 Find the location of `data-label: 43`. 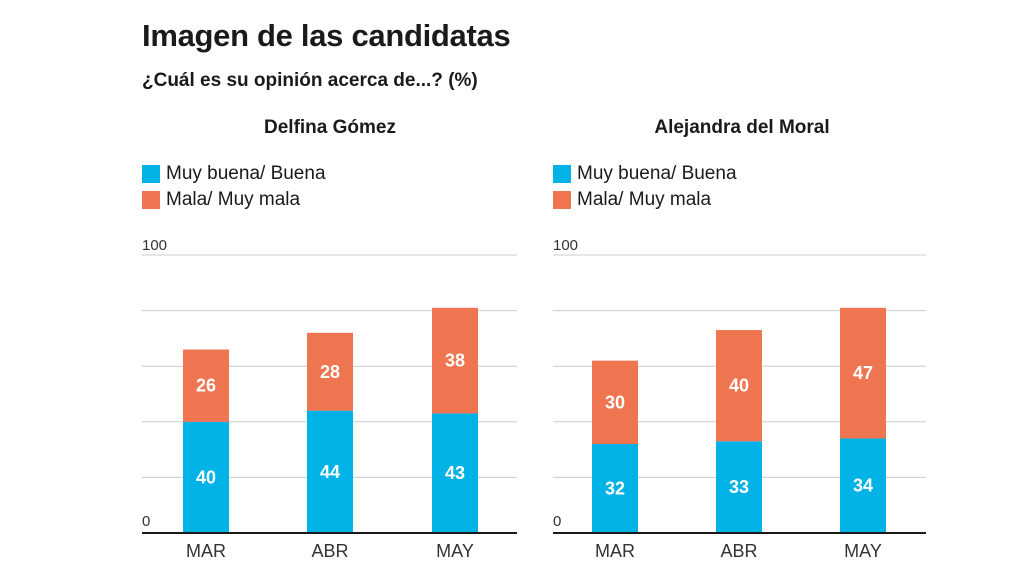

data-label: 43 is located at coordinates (455, 473).